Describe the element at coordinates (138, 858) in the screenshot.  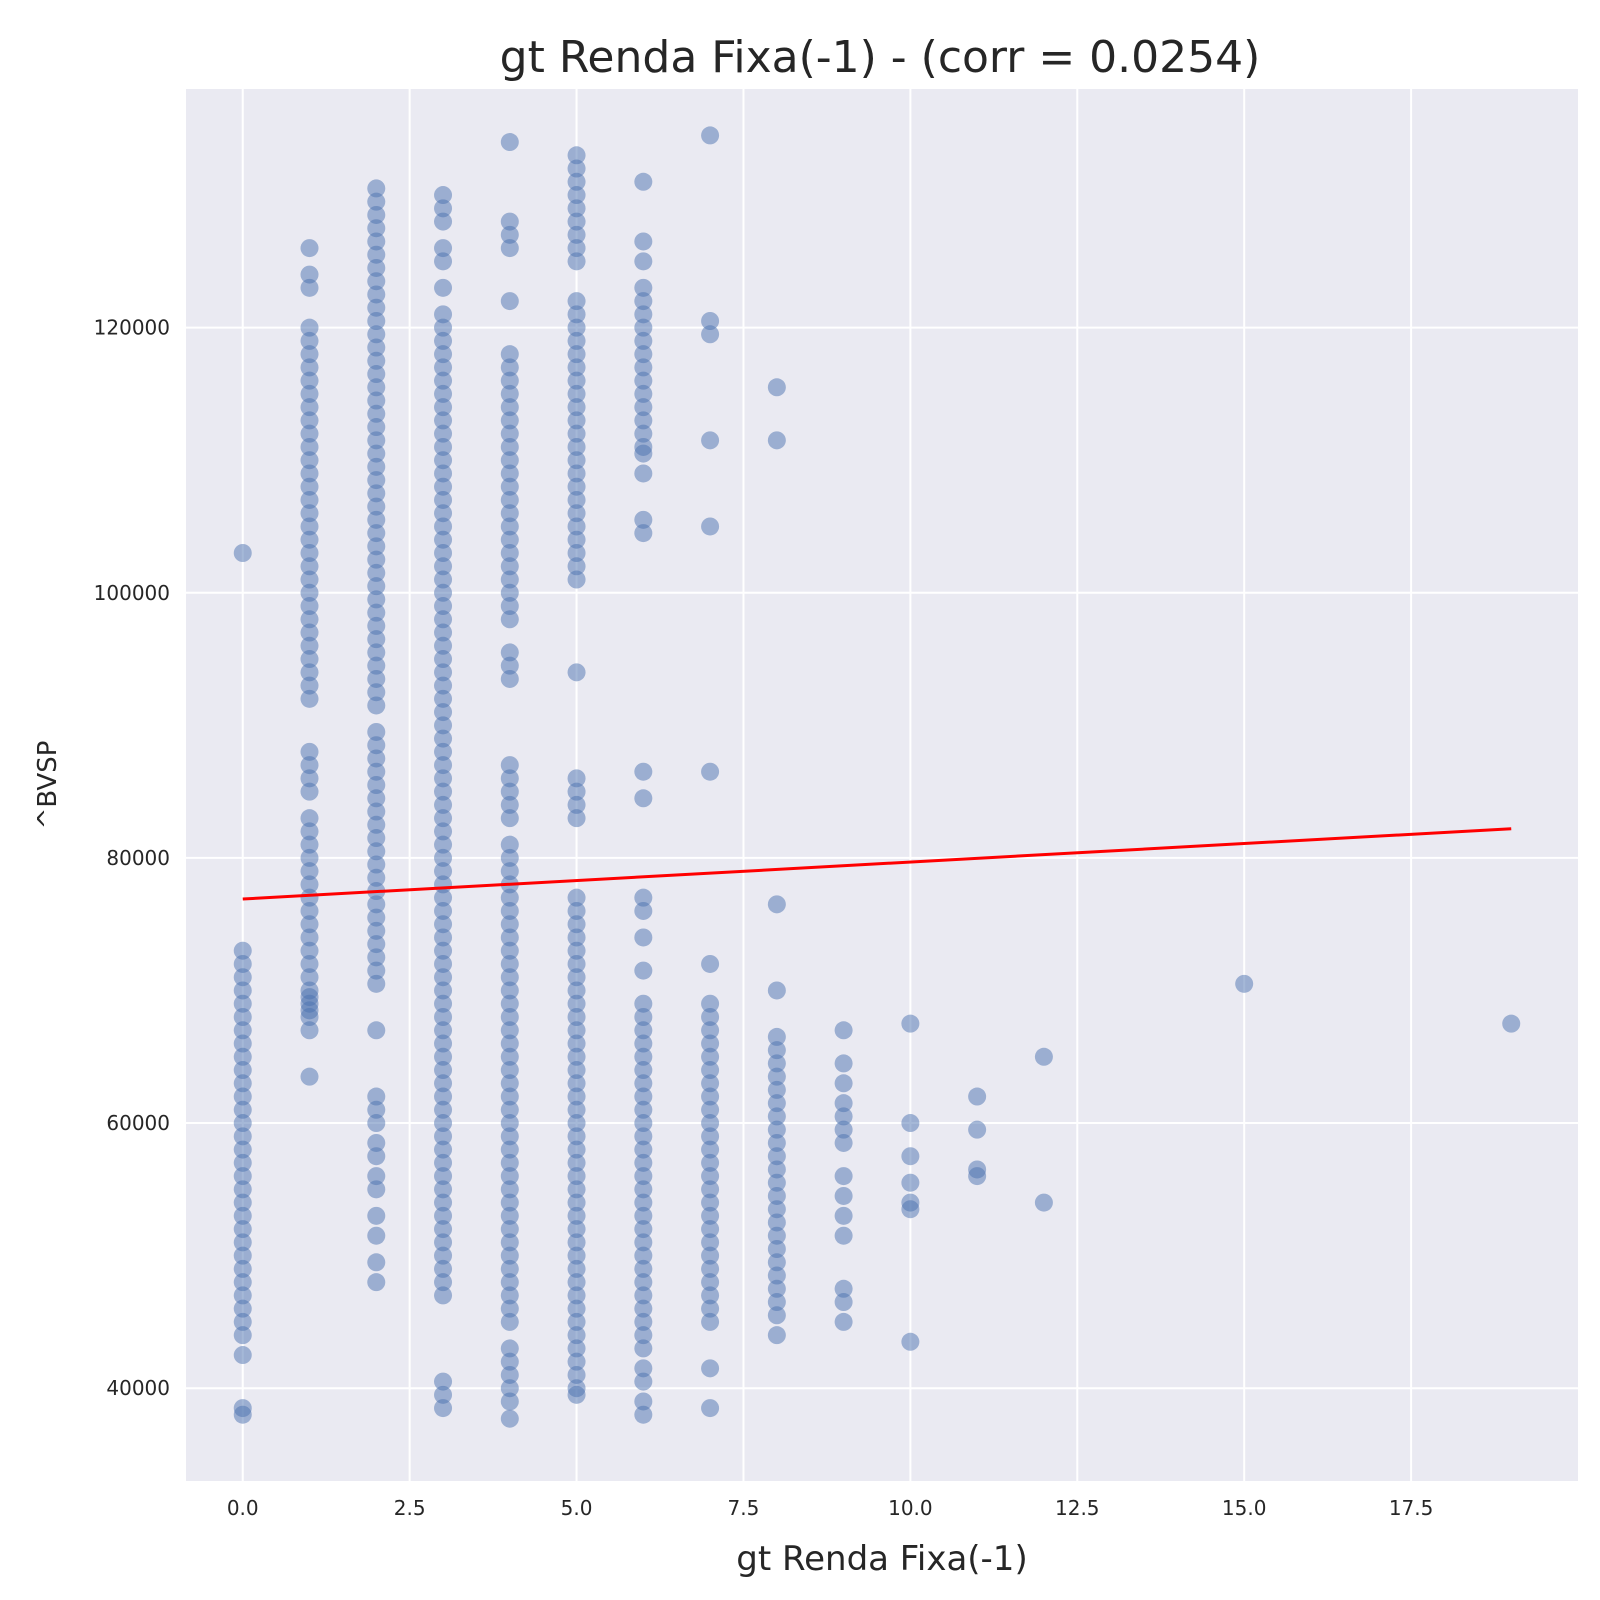
I see `y-tick-label: 80000` at that location.